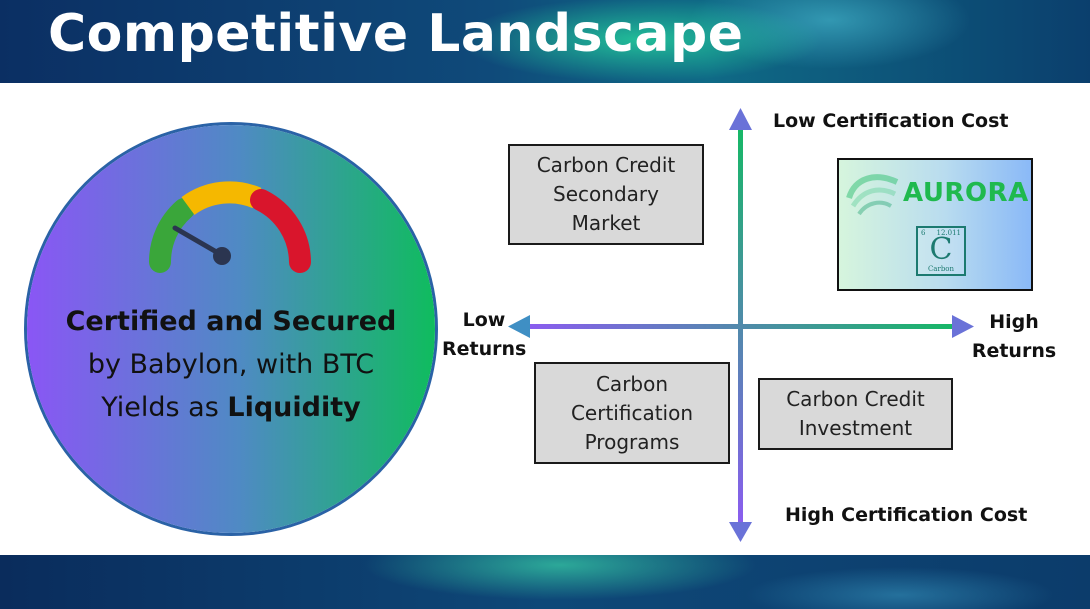 The image size is (1090, 609). Describe the element at coordinates (966, 193) in the screenshot. I see `aurora-wordmark: AURORA` at that location.